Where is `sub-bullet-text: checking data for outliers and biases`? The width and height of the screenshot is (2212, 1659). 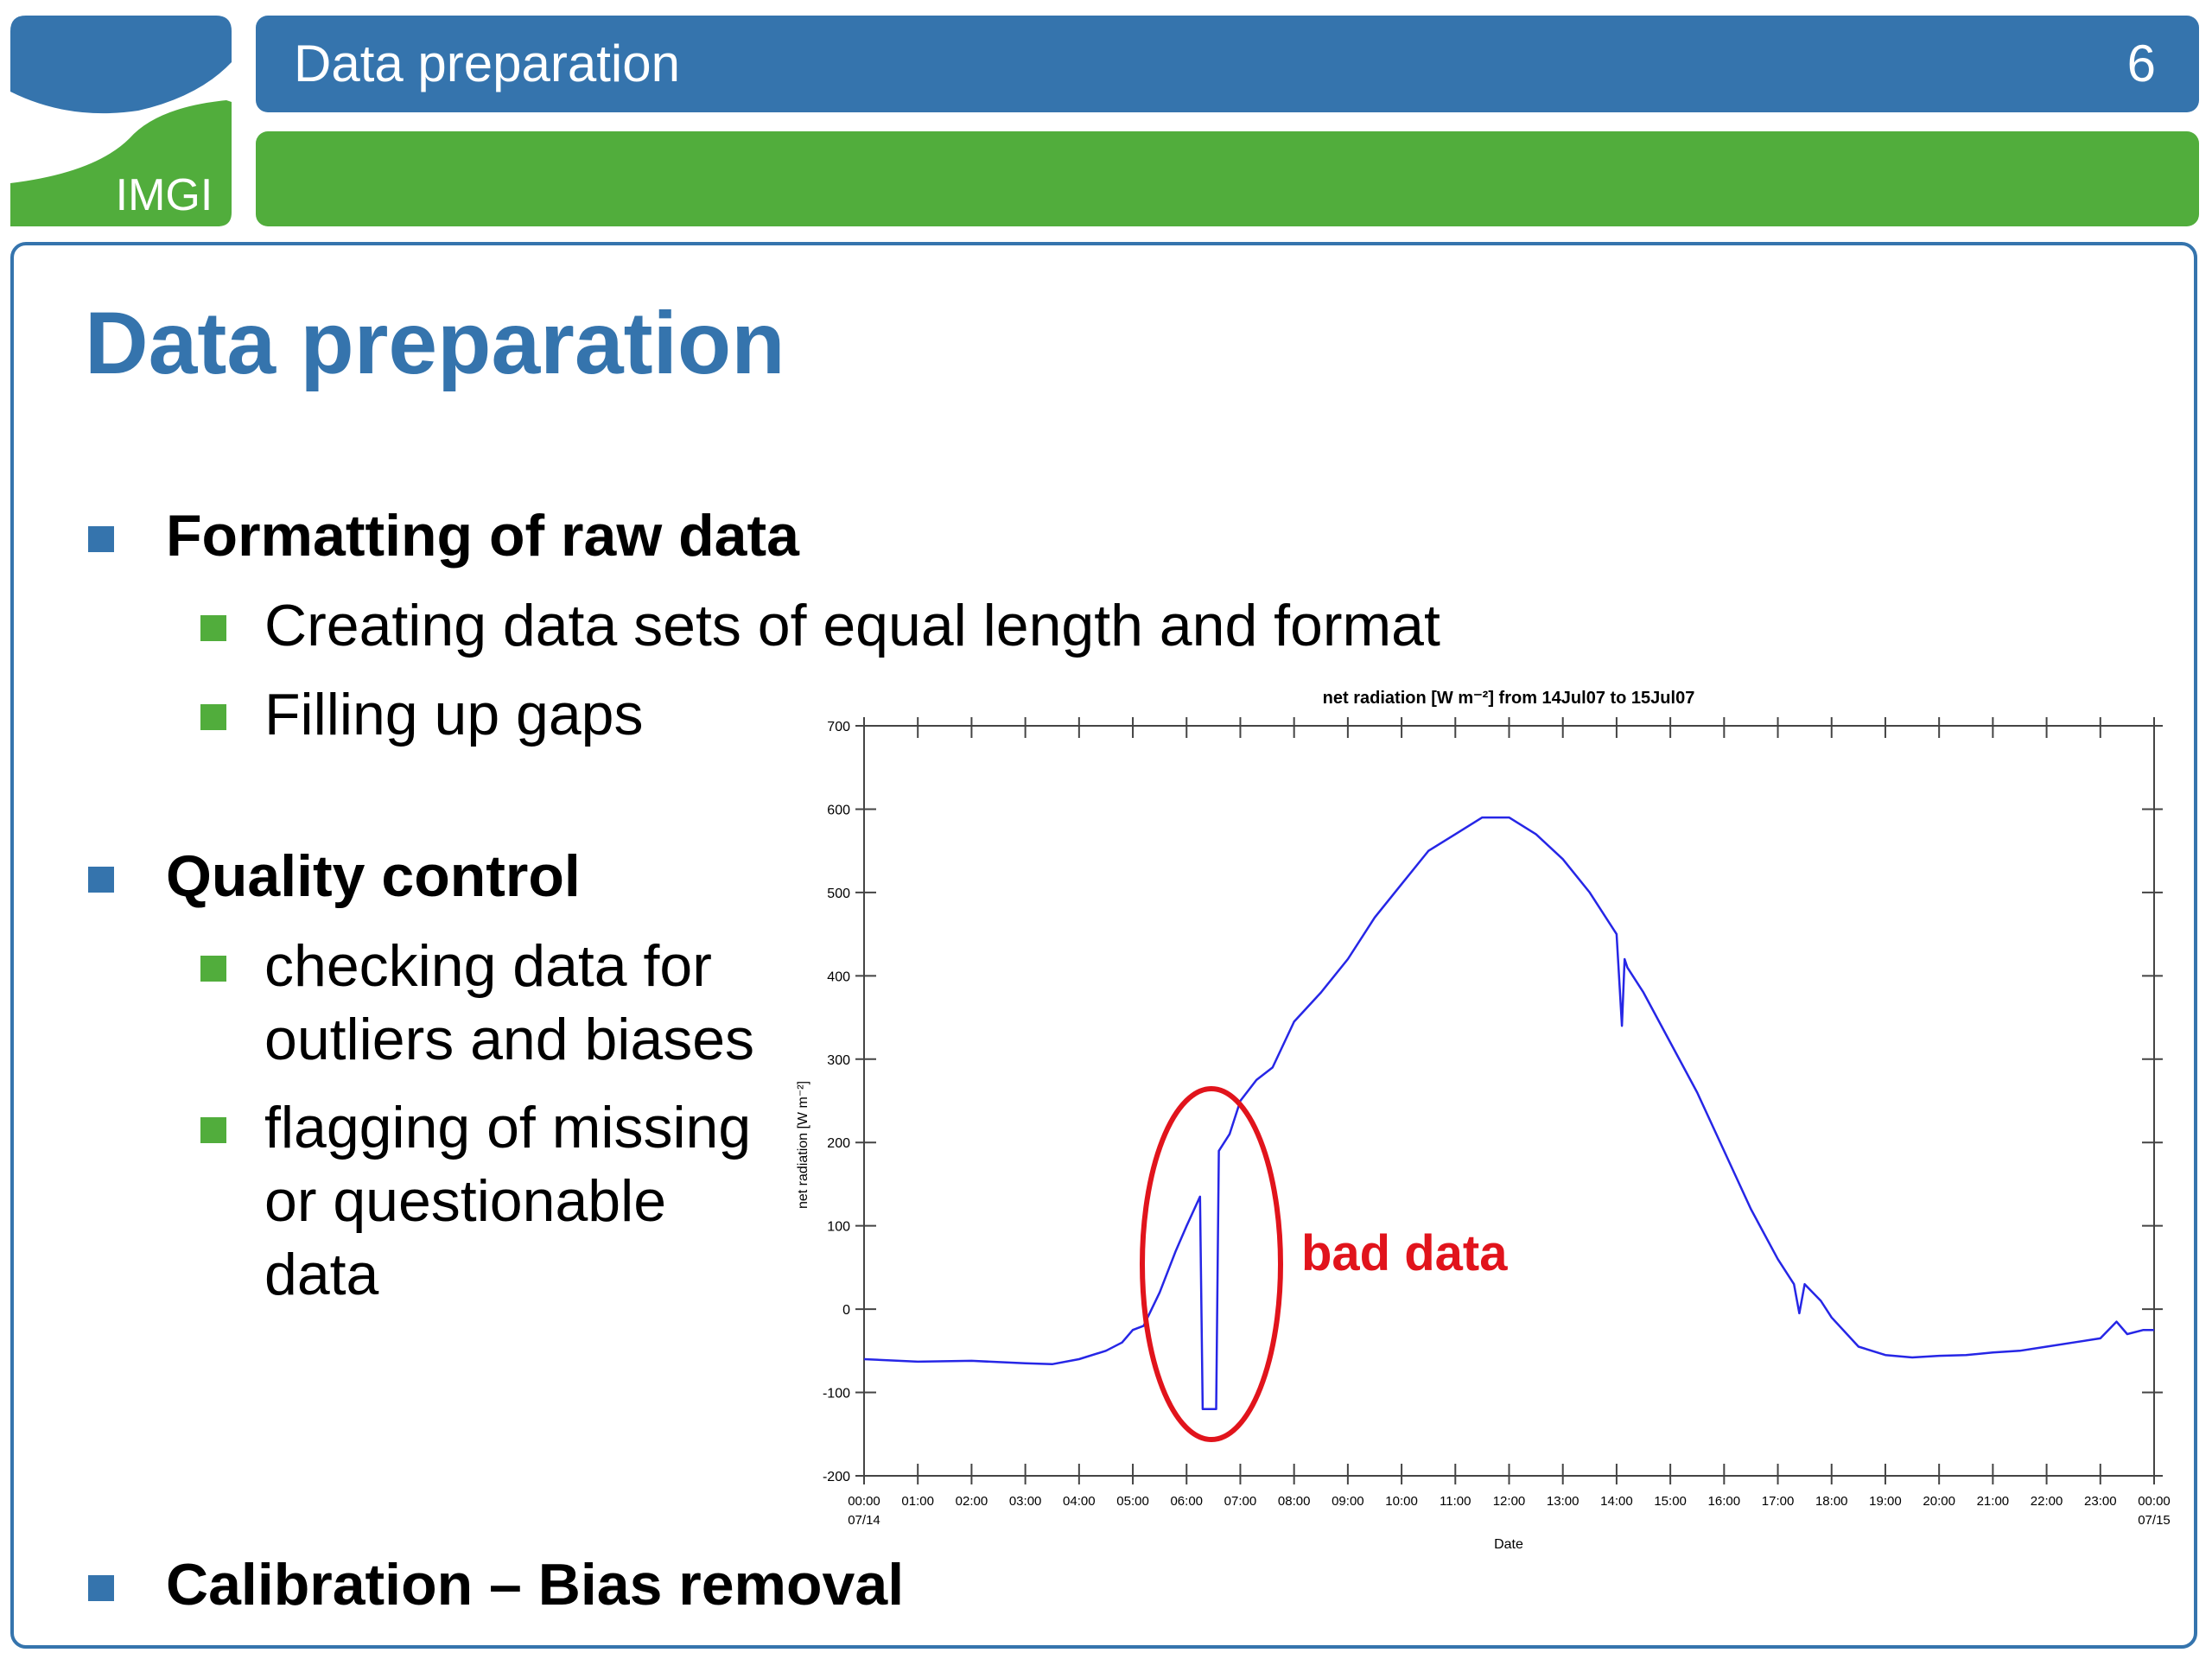
sub-bullet-text: checking data for outliers and biases is located at coordinates (509, 1003).